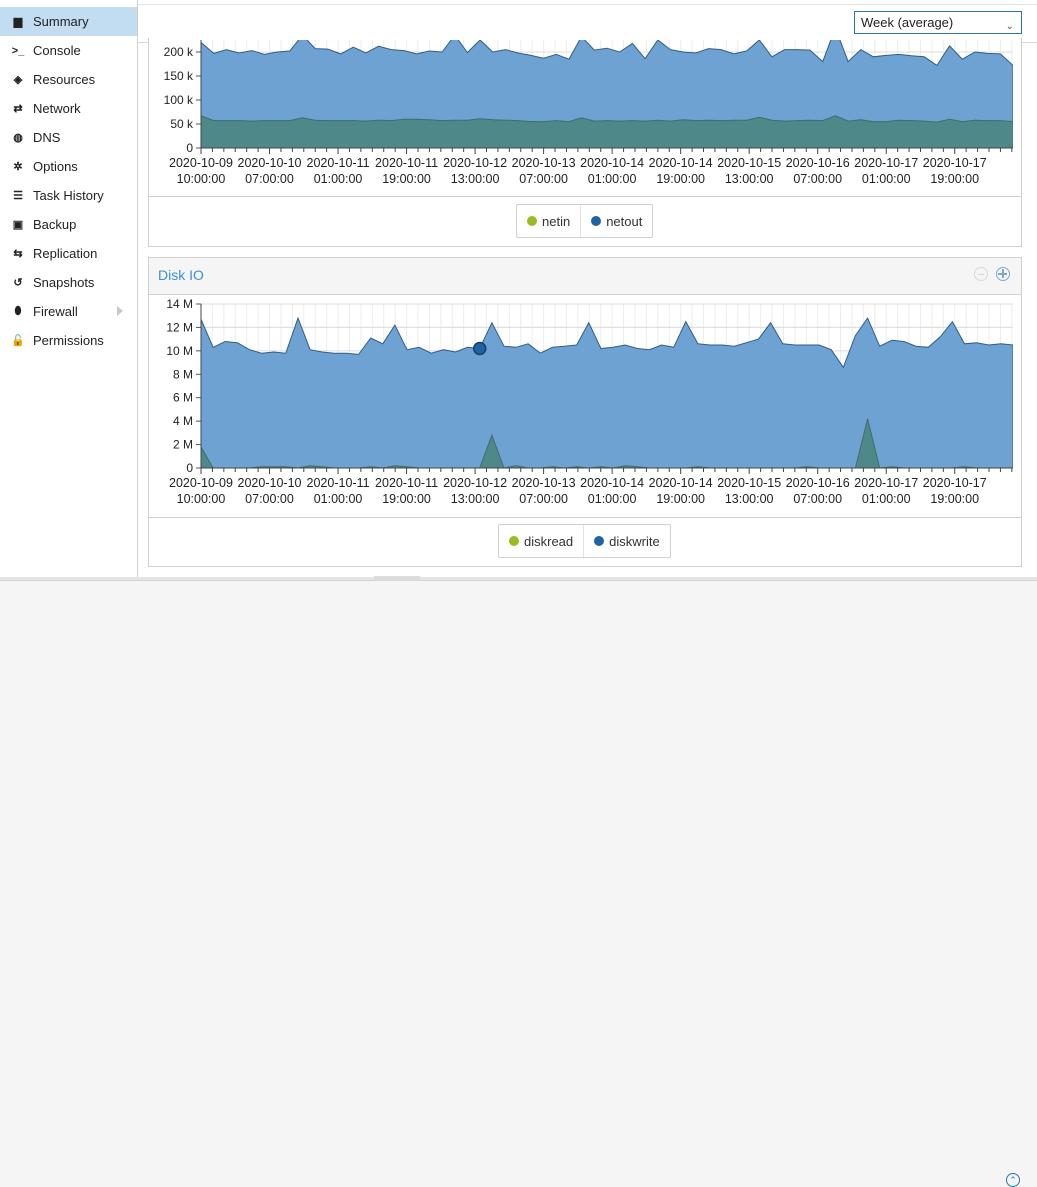 The height and width of the screenshot is (1187, 1037). What do you see at coordinates (479, 348) in the screenshot?
I see `highlighted-data-point` at bounding box center [479, 348].